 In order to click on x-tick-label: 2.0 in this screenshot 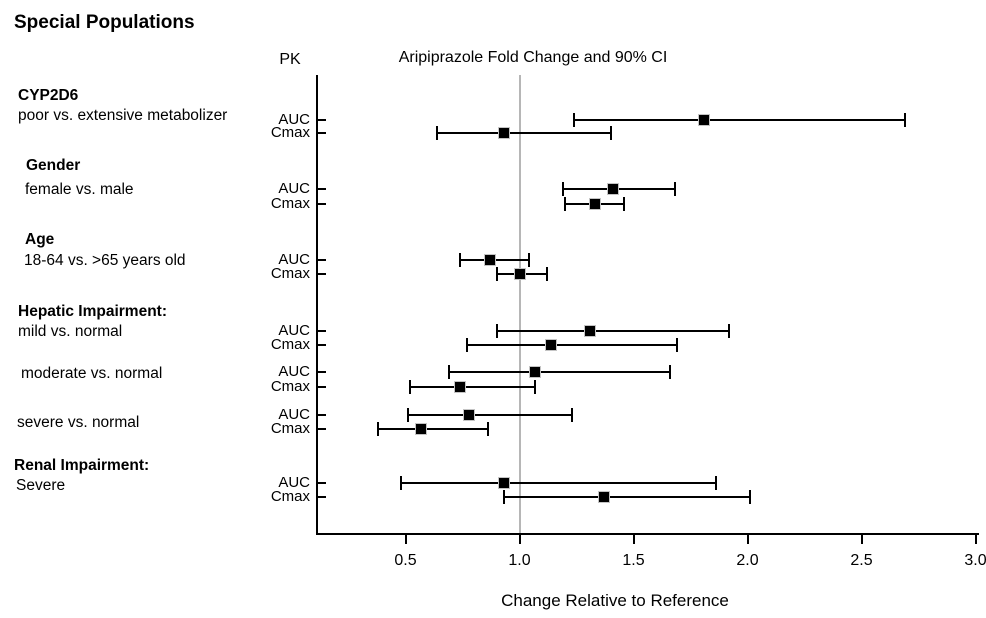, I will do `click(747, 560)`.